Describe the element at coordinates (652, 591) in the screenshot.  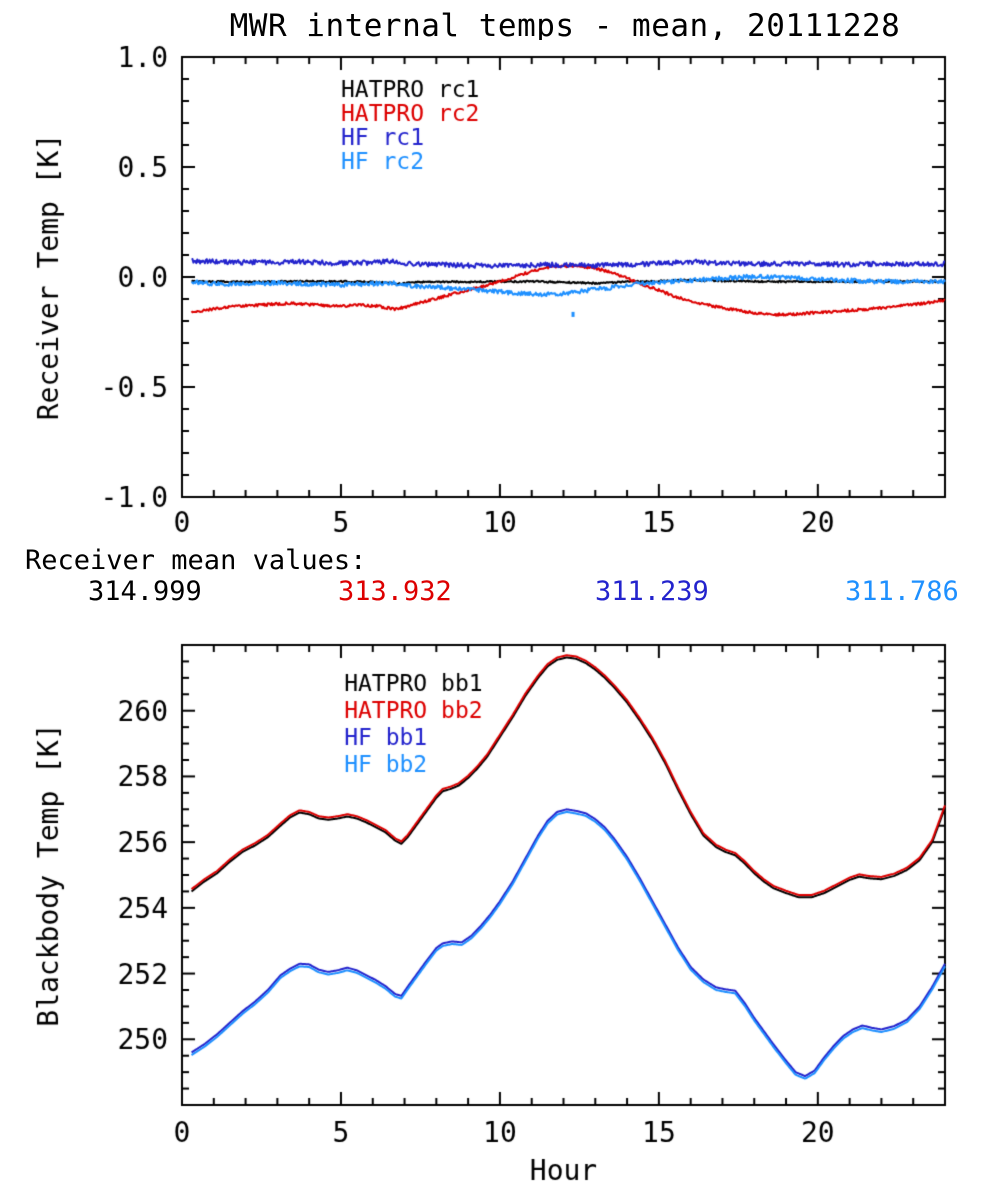
I see `mean-value: 311.239` at that location.